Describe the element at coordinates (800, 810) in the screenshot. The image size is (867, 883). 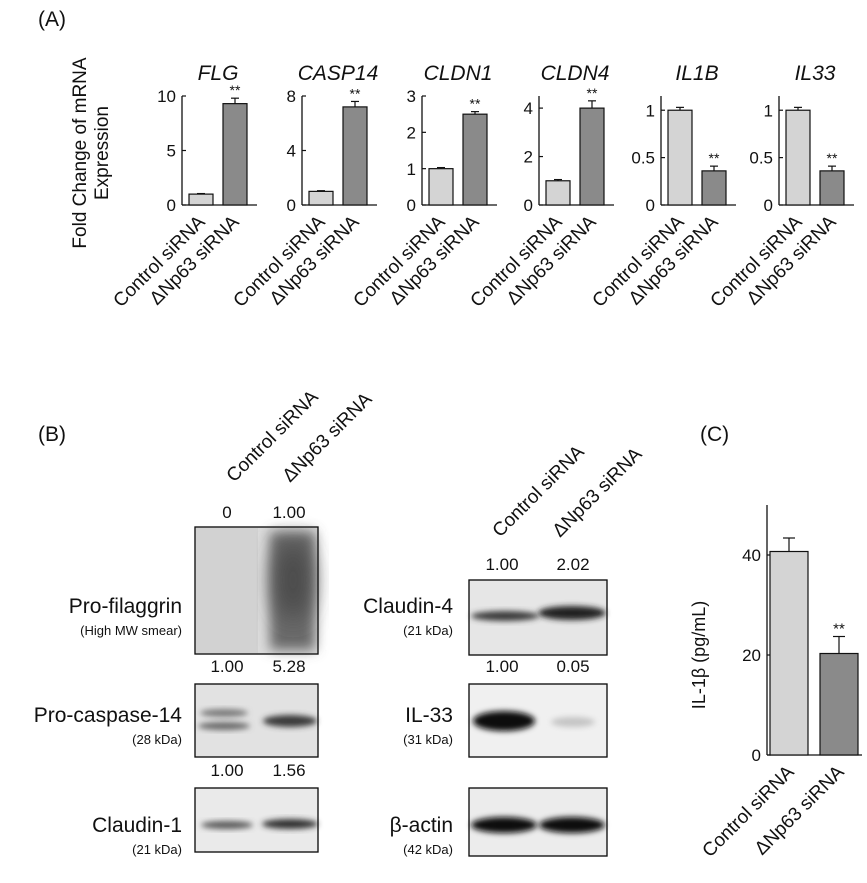
I see `x-category-label: ΔNp63 siRNA` at that location.